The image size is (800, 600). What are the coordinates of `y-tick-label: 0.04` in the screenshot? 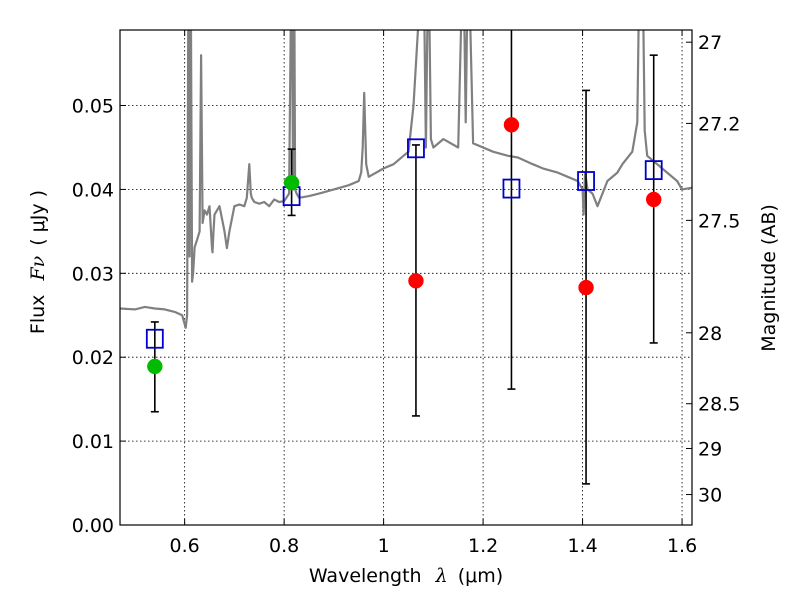 It's located at (93, 190).